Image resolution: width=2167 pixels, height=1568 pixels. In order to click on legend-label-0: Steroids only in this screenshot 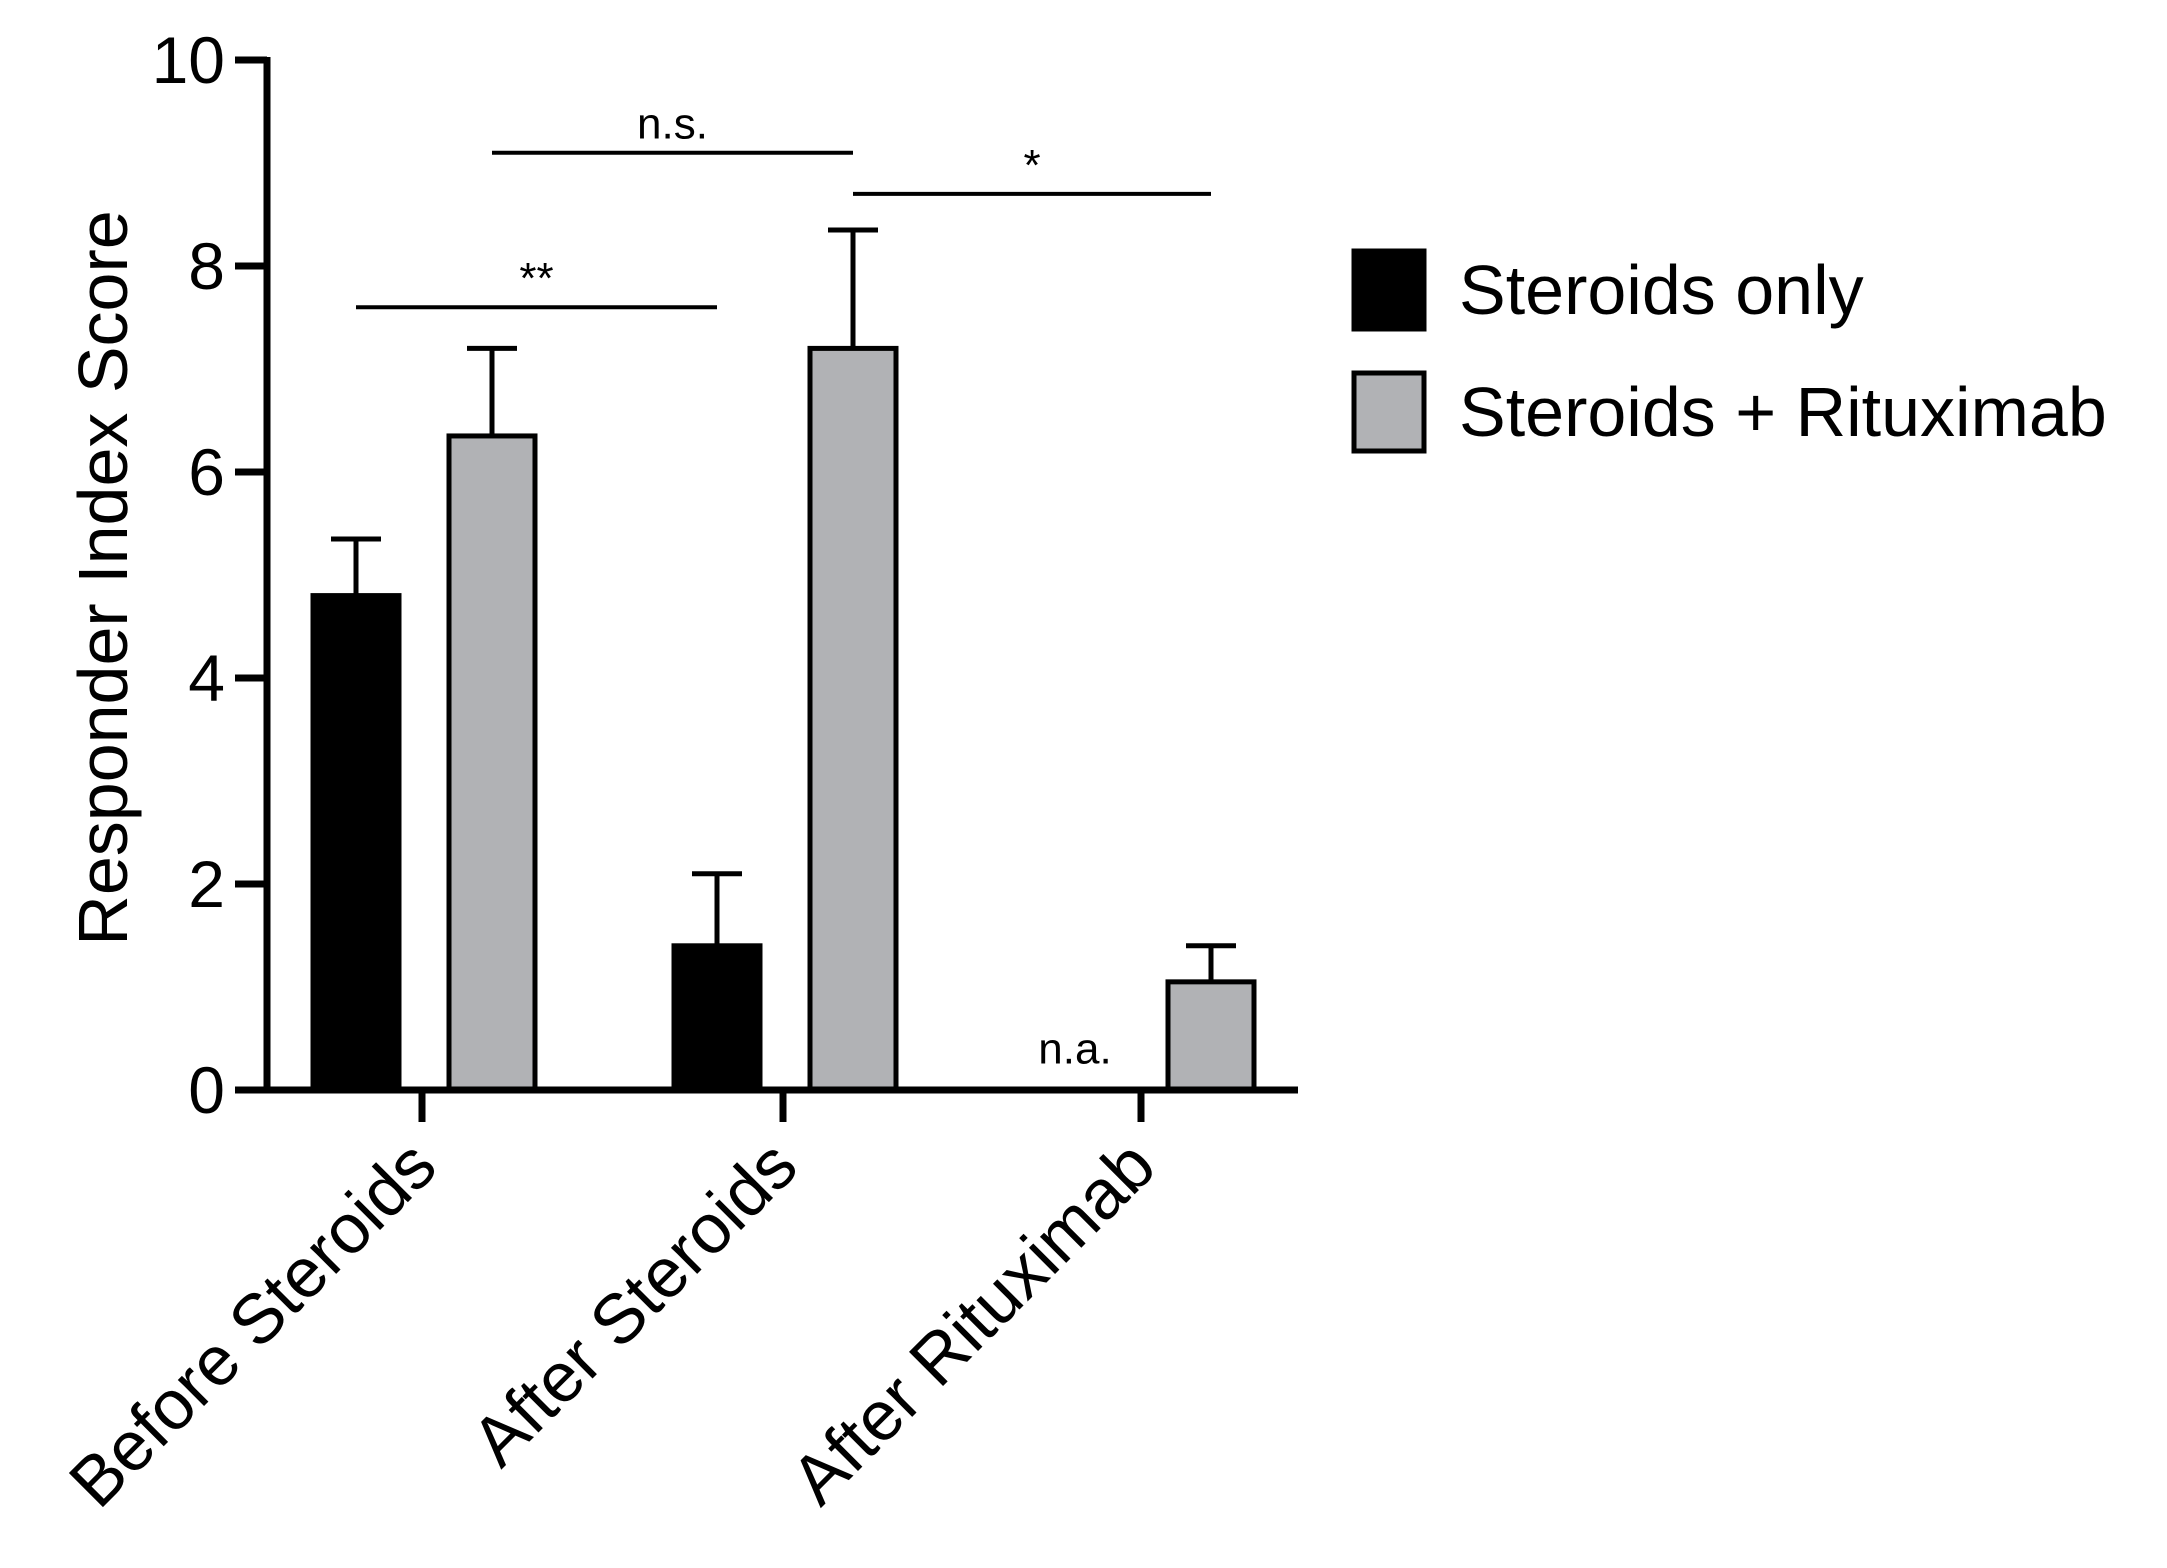, I will do `click(1661, 290)`.